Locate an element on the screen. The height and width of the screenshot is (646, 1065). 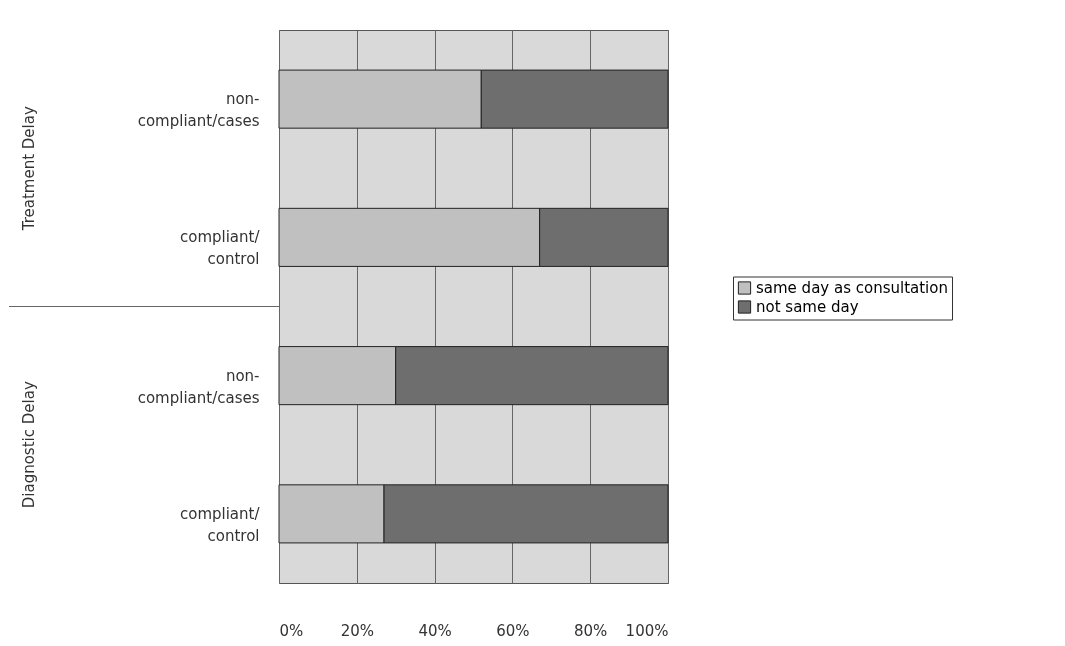
x-tick-label: 80% is located at coordinates (591, 630).